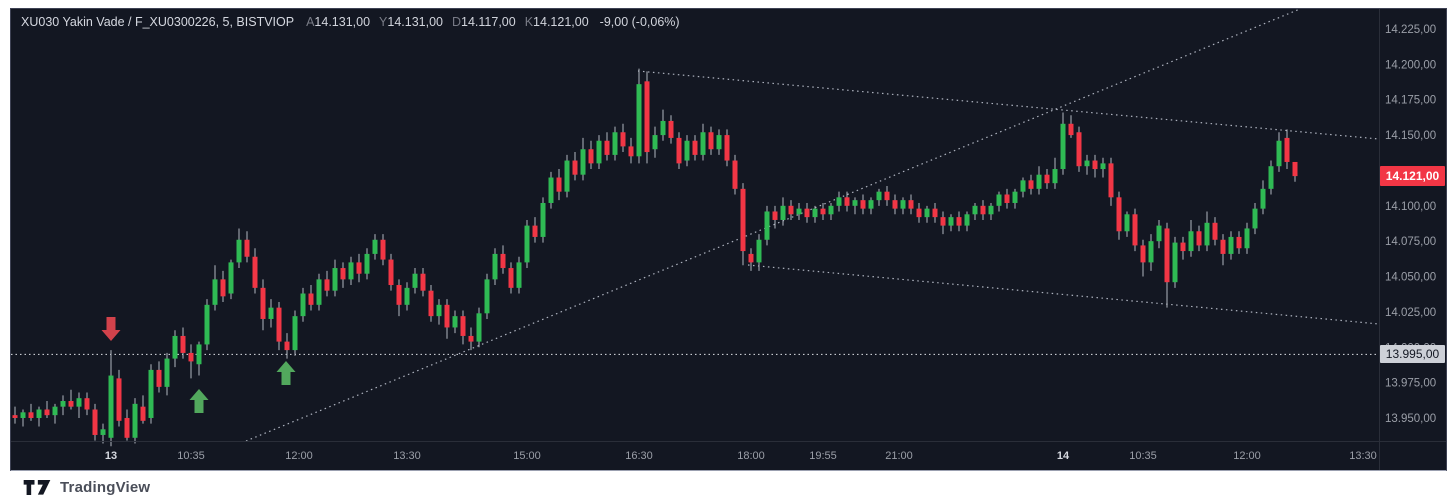 The height and width of the screenshot is (503, 1455). I want to click on time-axis-label: 10:35, so click(1143, 456).